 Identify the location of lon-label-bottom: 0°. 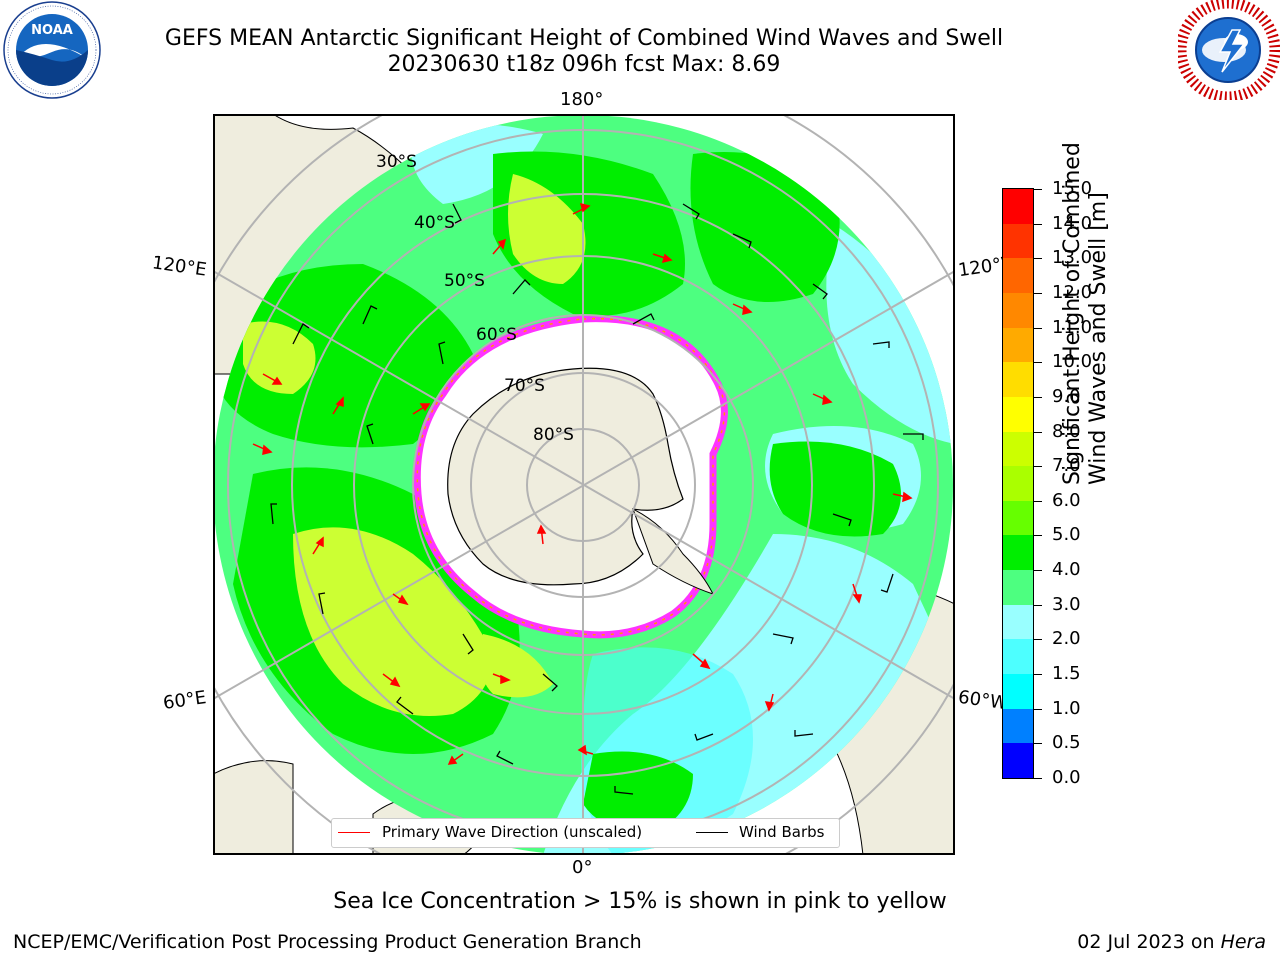
(582, 867).